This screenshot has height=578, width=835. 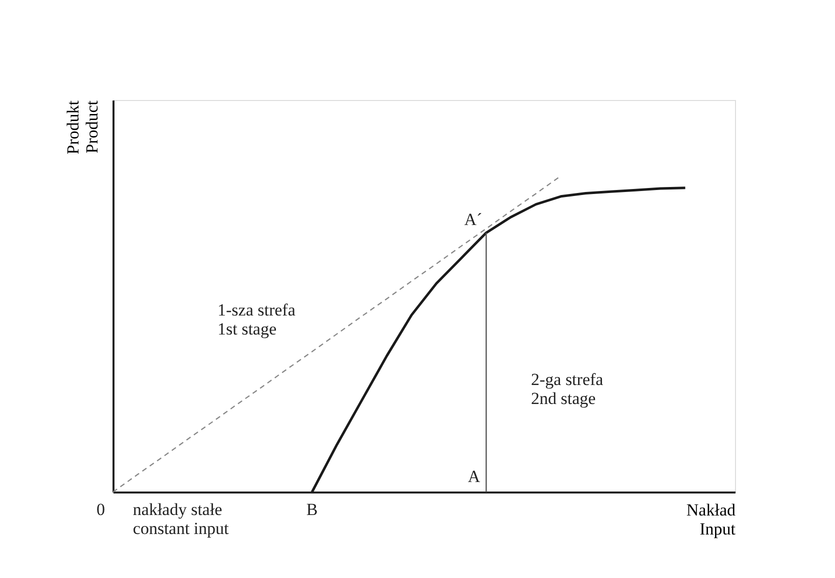 What do you see at coordinates (473, 219) in the screenshot?
I see `annotation: A´` at bounding box center [473, 219].